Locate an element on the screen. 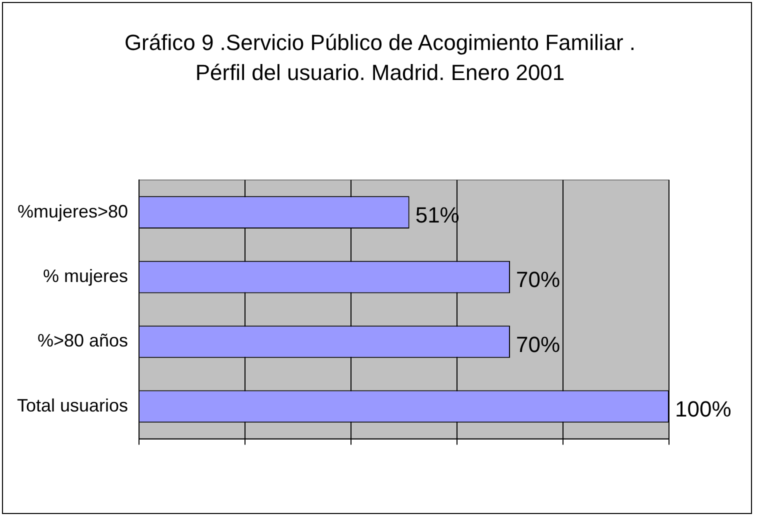 Image resolution: width=758 pixels, height=519 pixels. y-tick-label: Total usuarios is located at coordinates (72, 405).